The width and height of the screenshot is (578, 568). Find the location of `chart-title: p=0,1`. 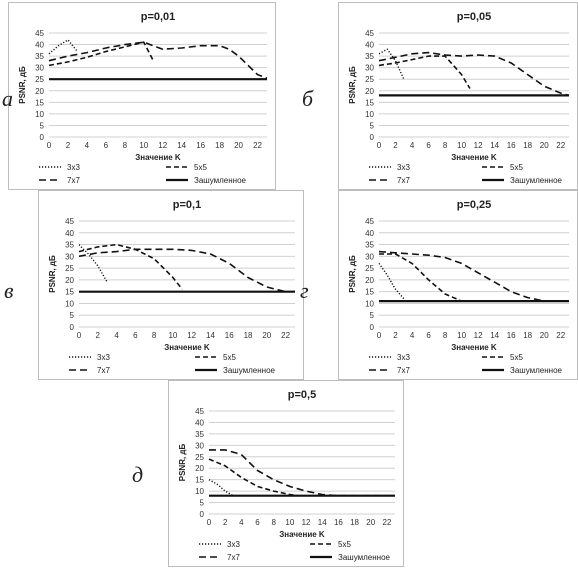

chart-title: p=0,1 is located at coordinates (187, 205).